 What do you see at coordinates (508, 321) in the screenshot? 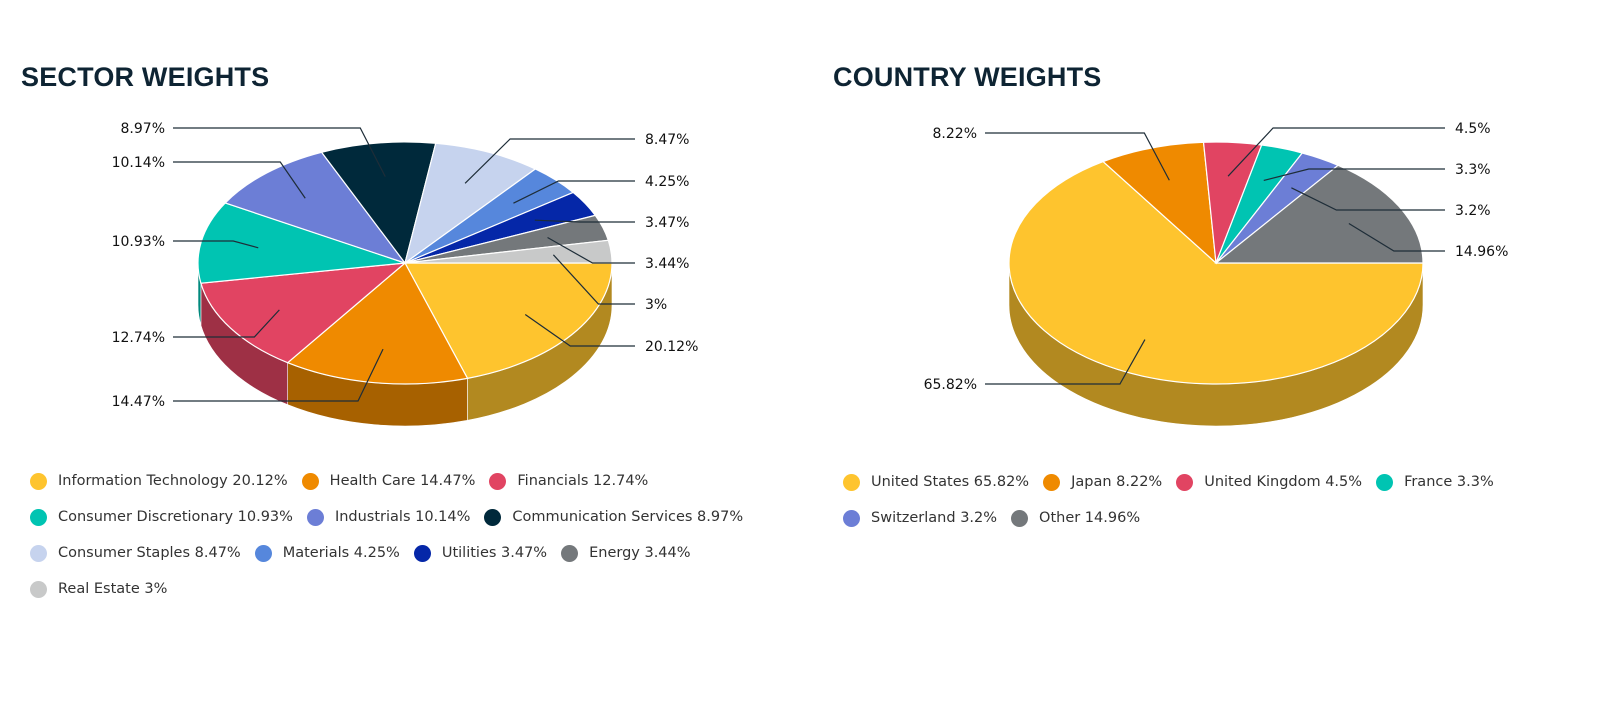
I see `pie-slice-information-technology` at bounding box center [508, 321].